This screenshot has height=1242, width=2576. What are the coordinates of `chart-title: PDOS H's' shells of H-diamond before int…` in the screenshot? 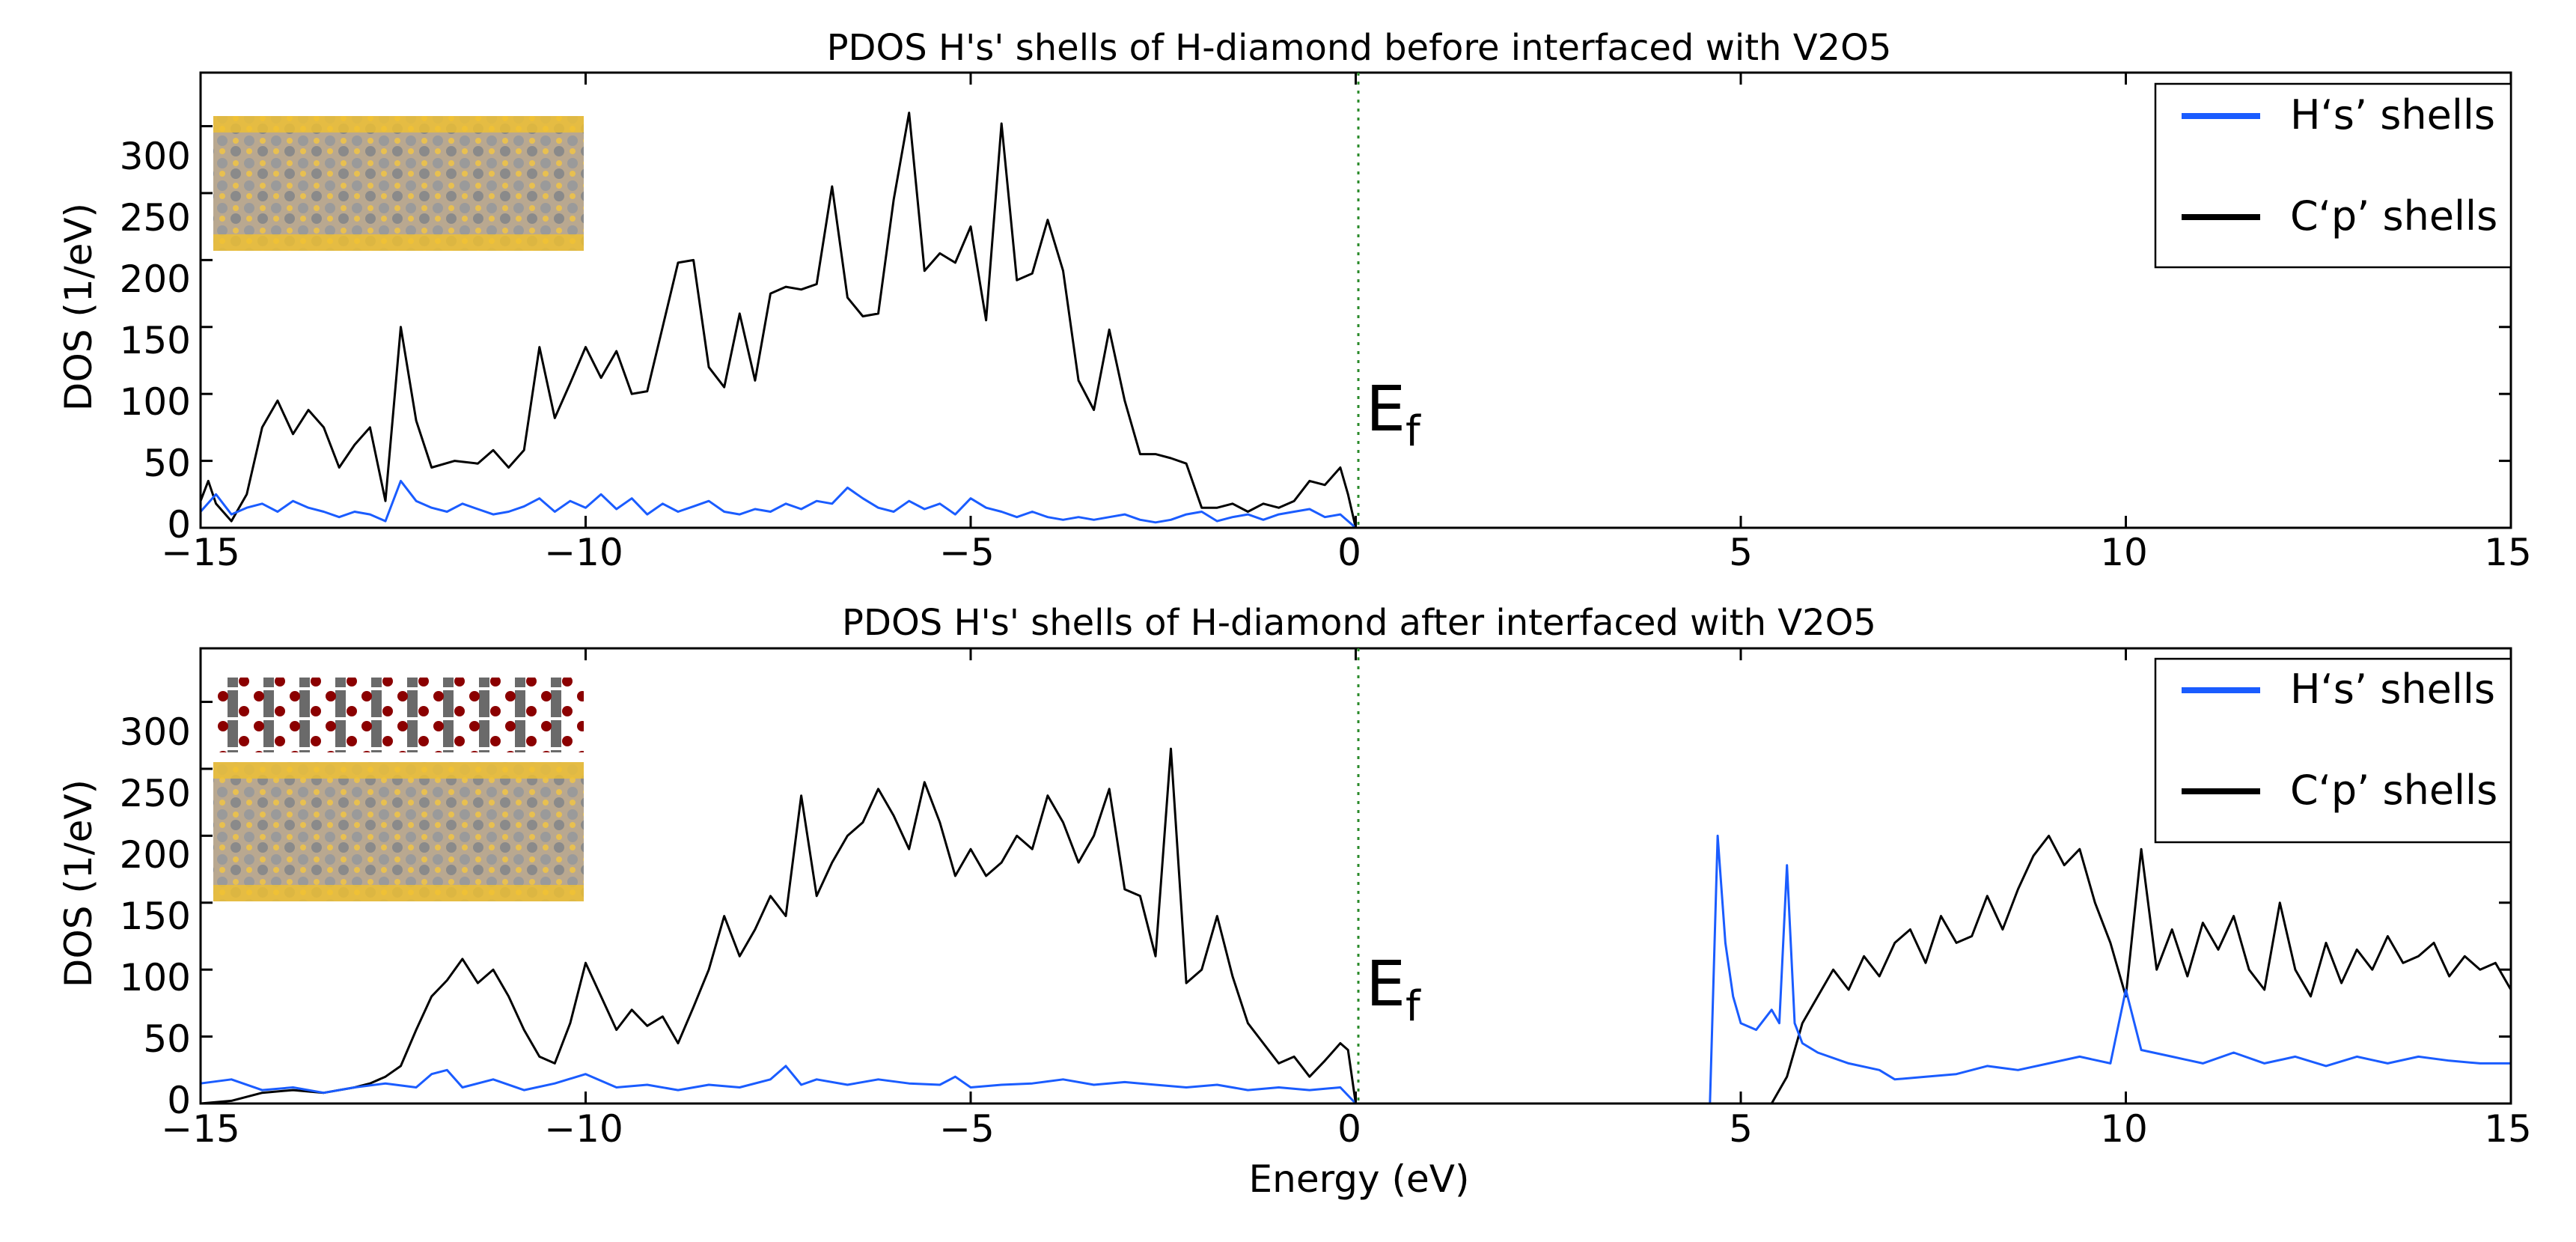 It's located at (1359, 48).